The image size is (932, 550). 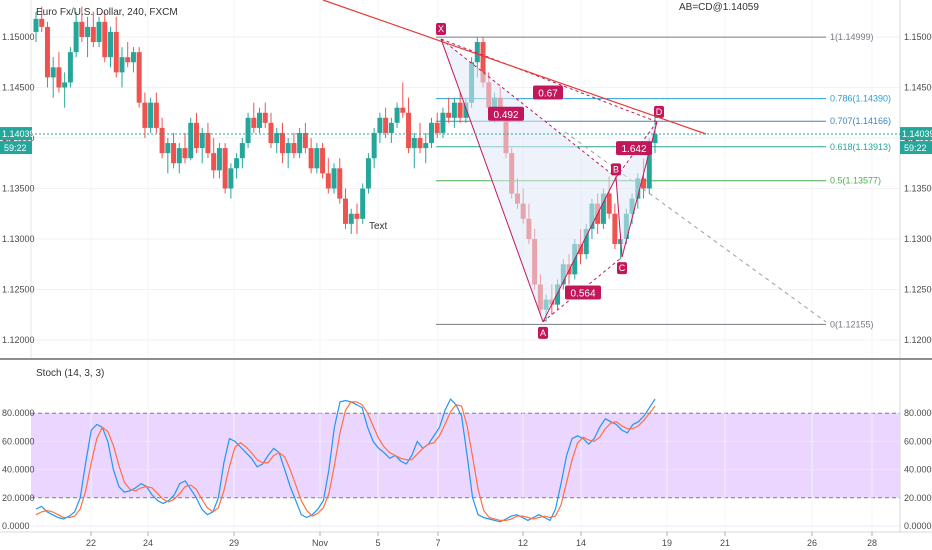 What do you see at coordinates (719, 7) in the screenshot?
I see `pattern-annotation: AB=CD@1.14059` at bounding box center [719, 7].